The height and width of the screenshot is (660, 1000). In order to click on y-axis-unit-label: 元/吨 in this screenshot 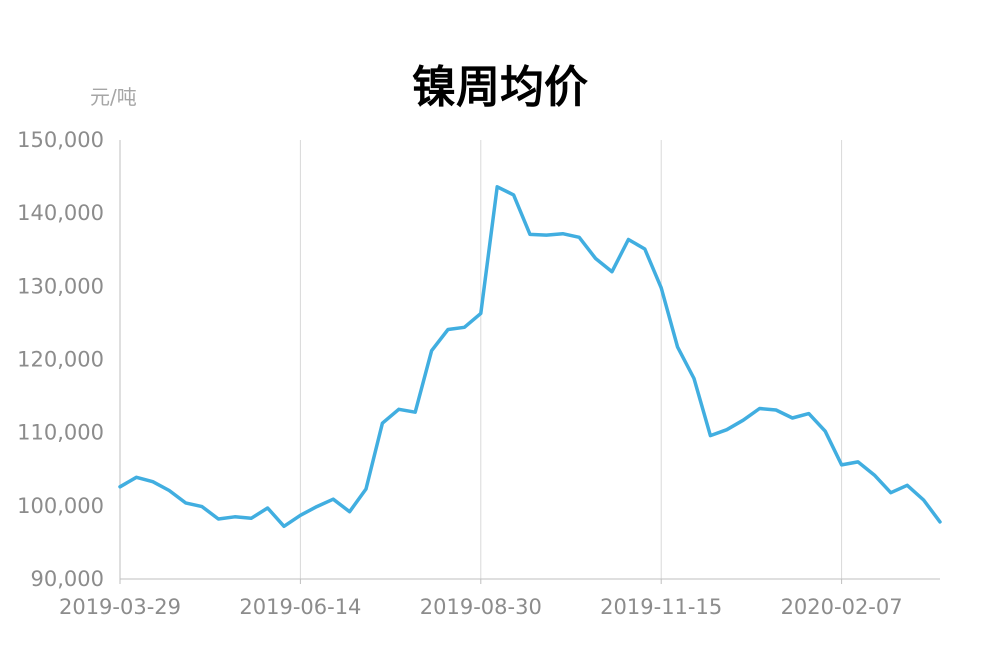, I will do `click(113, 97)`.